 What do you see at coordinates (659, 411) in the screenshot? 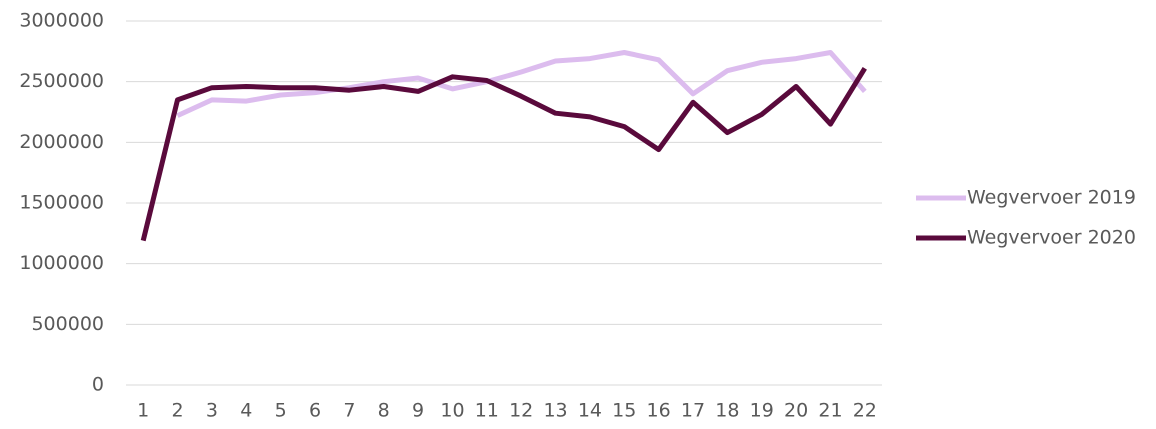
I see `x-tick-label: 16` at bounding box center [659, 411].